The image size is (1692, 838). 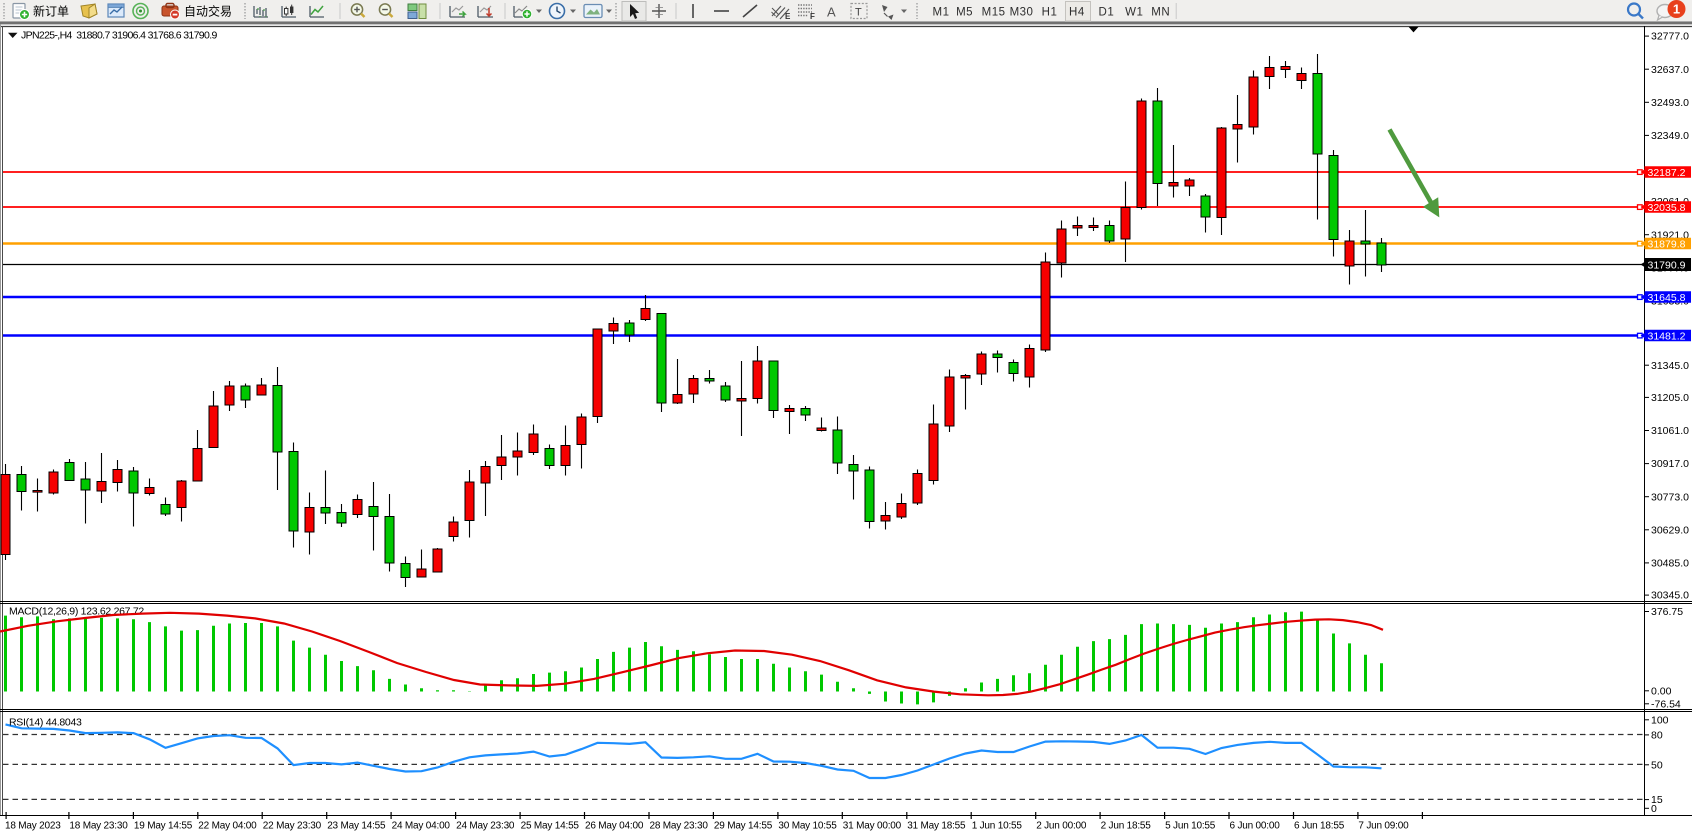 I want to click on svg-text: H1, so click(x=1050, y=13).